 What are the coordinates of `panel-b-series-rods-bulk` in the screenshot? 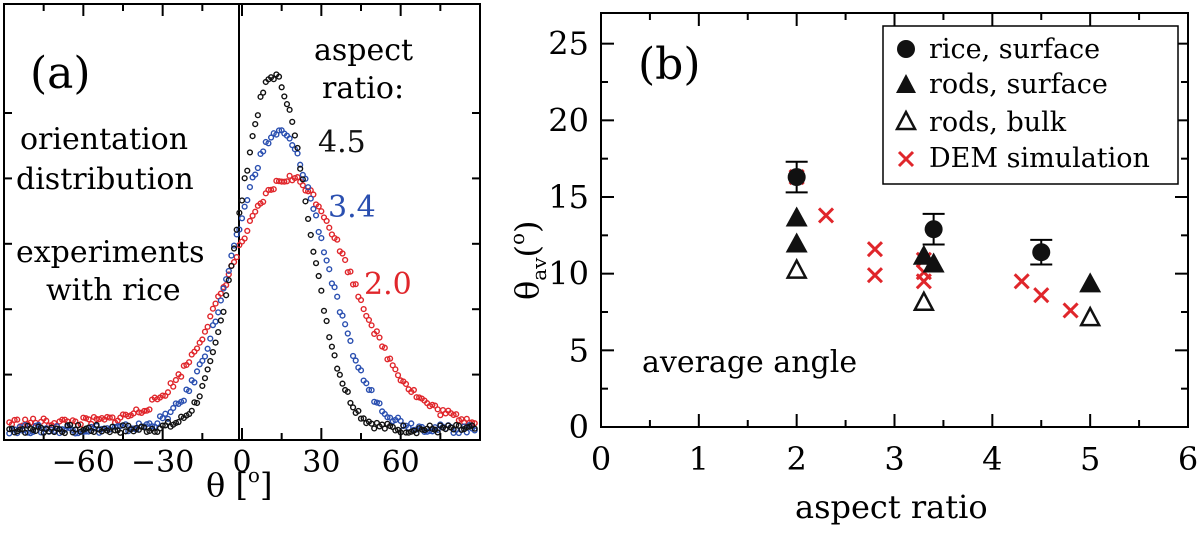 It's located at (943, 292).